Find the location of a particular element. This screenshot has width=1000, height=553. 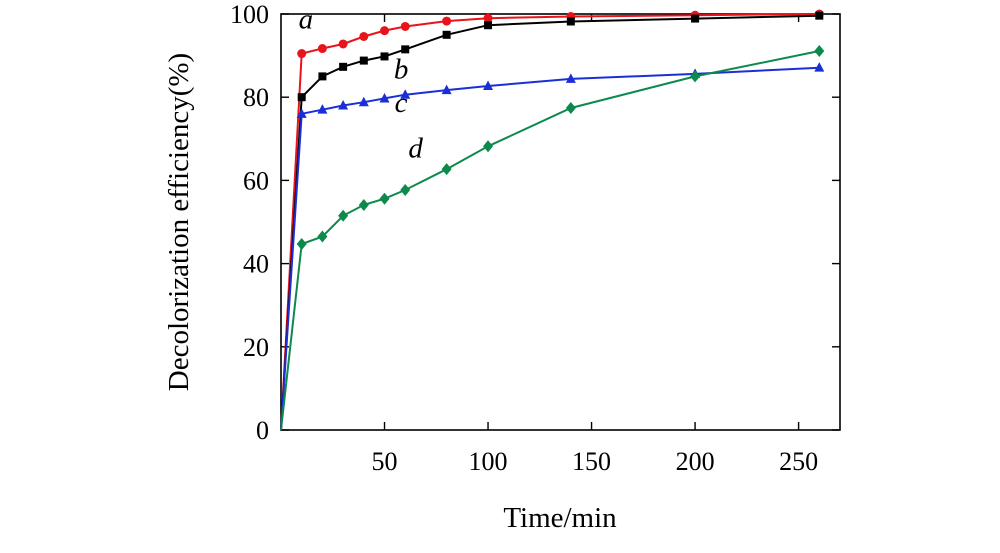

x-tick-label: 200 is located at coordinates (695, 461).